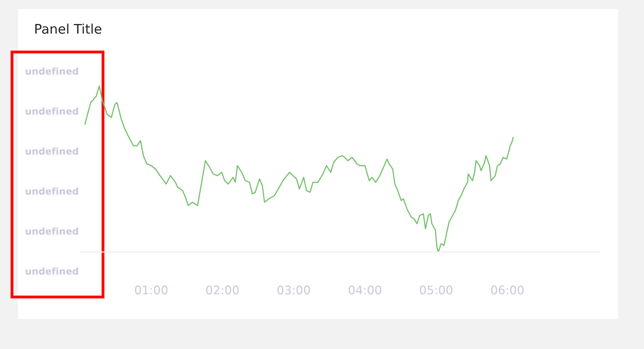 This screenshot has height=349, width=644. Describe the element at coordinates (68, 29) in the screenshot. I see `chart-title: Panel Title` at that location.